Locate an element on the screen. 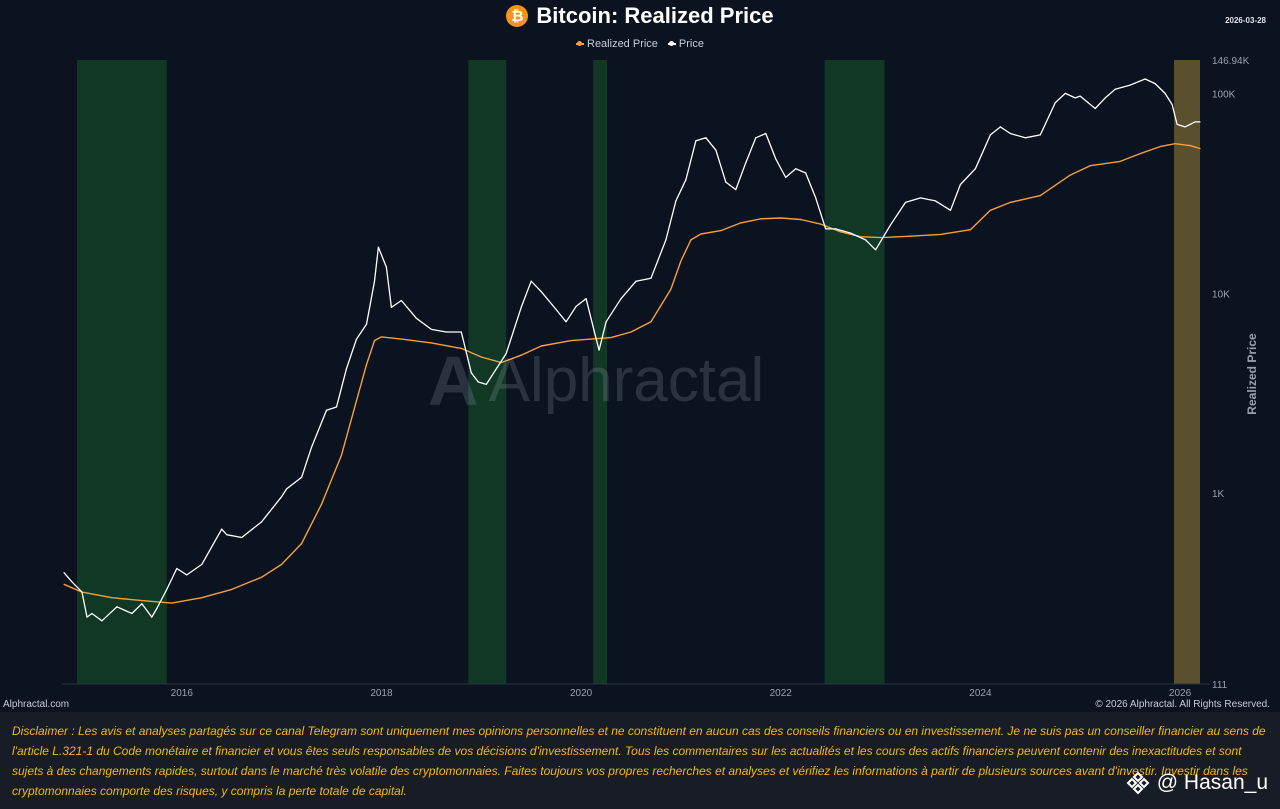 This screenshot has width=1280, height=809. chart-date: 2026-03-28 is located at coordinates (1245, 20).